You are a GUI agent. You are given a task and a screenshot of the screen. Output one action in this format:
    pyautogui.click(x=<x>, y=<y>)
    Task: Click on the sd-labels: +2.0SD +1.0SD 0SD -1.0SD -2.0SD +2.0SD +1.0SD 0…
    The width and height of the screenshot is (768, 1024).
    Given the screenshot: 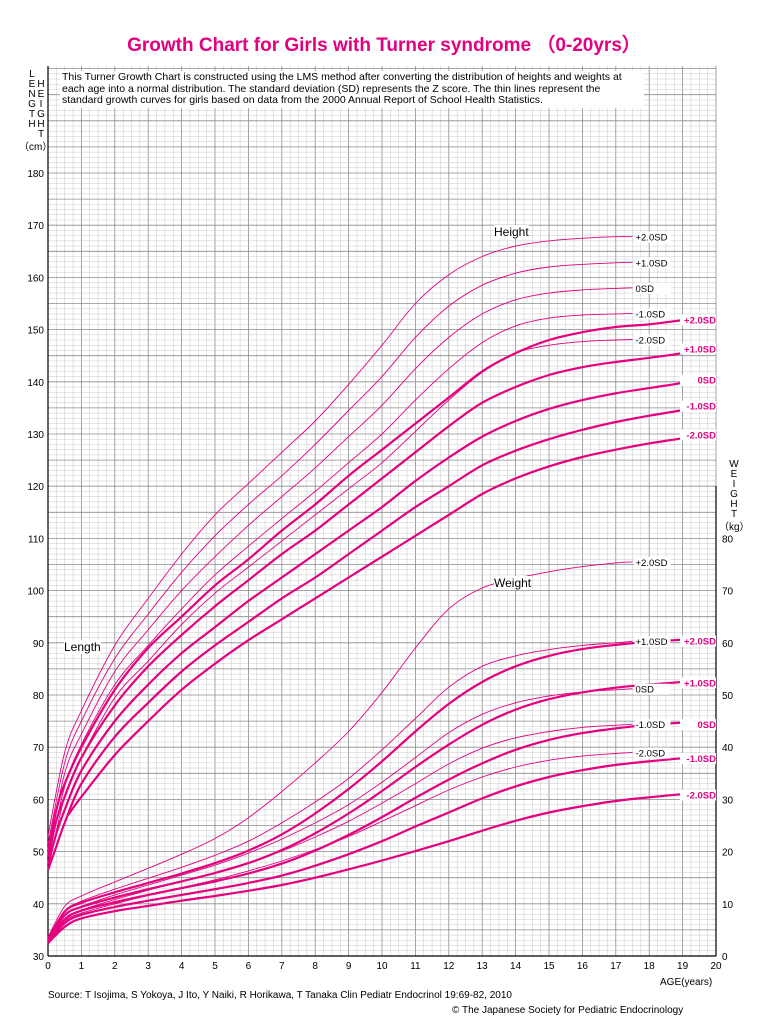 What is the action you would take?
    pyautogui.click(x=675, y=516)
    